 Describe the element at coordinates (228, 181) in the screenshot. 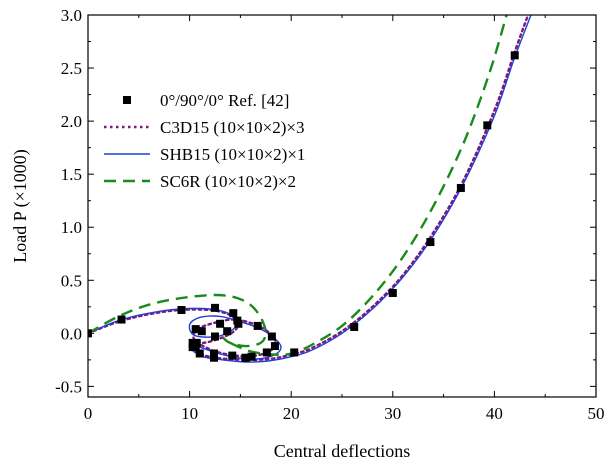

I see `legend-label: SC6R (10×10×2)×2` at that location.